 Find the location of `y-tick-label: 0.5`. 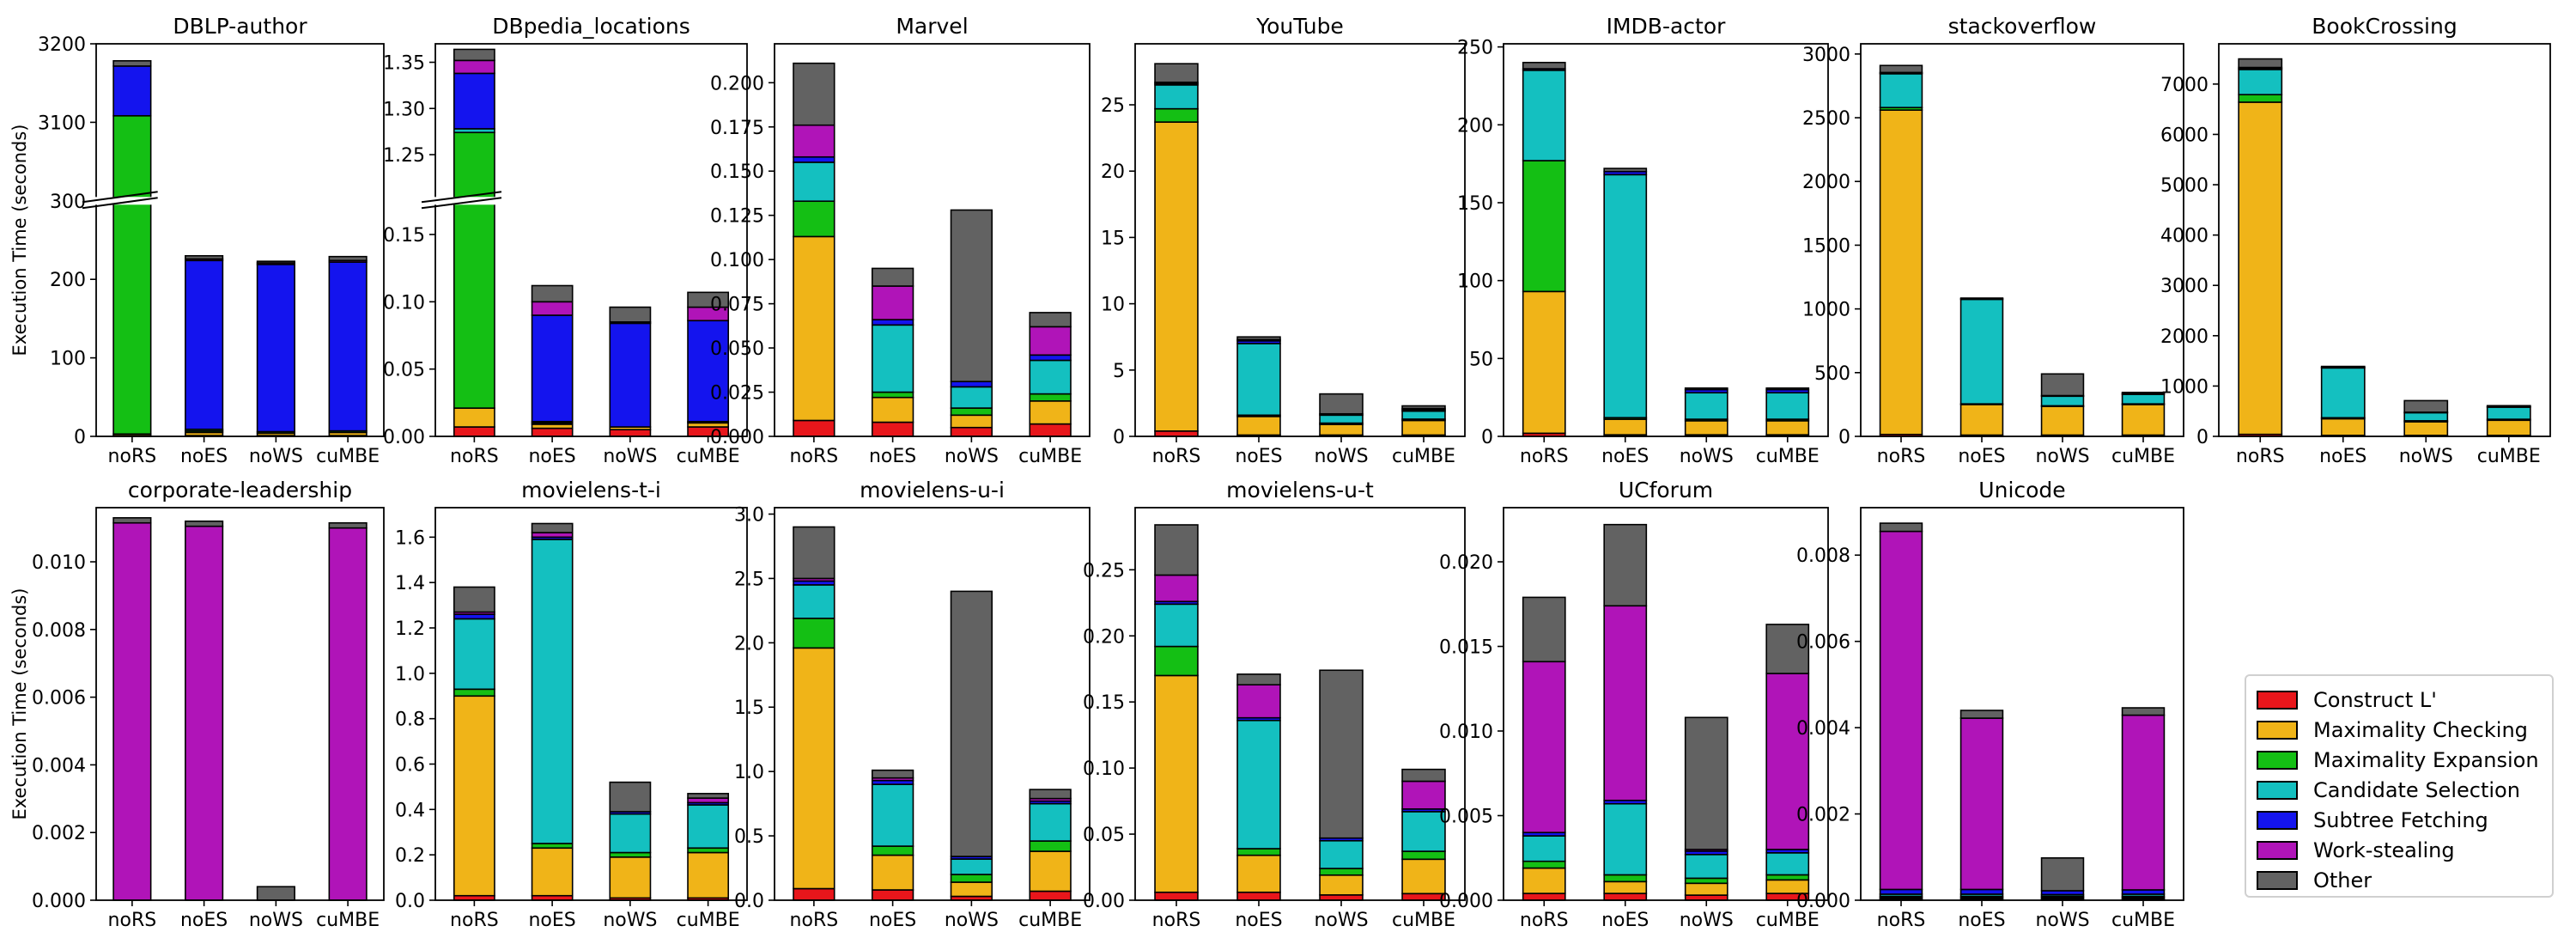

y-tick-label: 0.5 is located at coordinates (749, 837).